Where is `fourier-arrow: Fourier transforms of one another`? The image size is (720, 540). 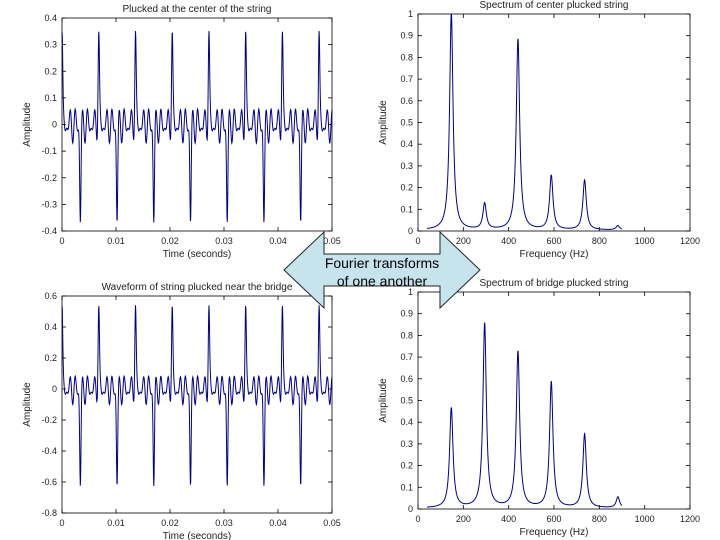
fourier-arrow: Fourier transforms of one another is located at coordinates (382, 270).